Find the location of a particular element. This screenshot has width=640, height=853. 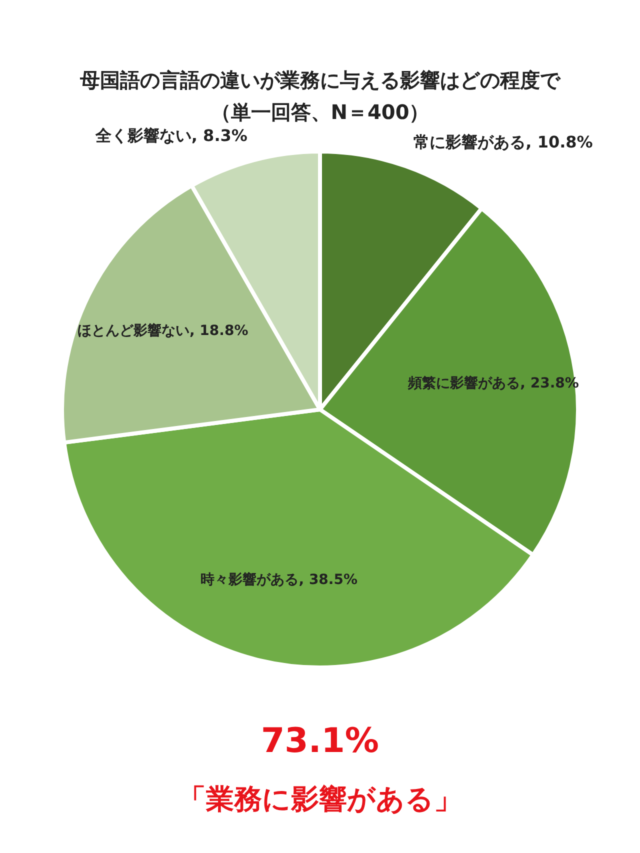

chart-subtitle: （単一回答、N＝400） is located at coordinates (320, 112).